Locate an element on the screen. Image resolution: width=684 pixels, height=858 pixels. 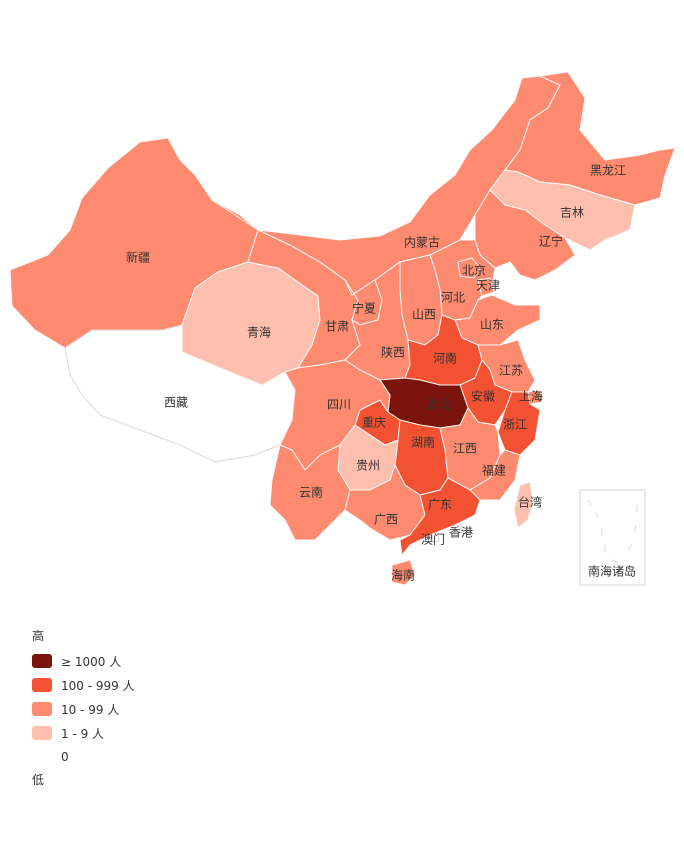
label-gansu: 甘肃 is located at coordinates (337, 327).